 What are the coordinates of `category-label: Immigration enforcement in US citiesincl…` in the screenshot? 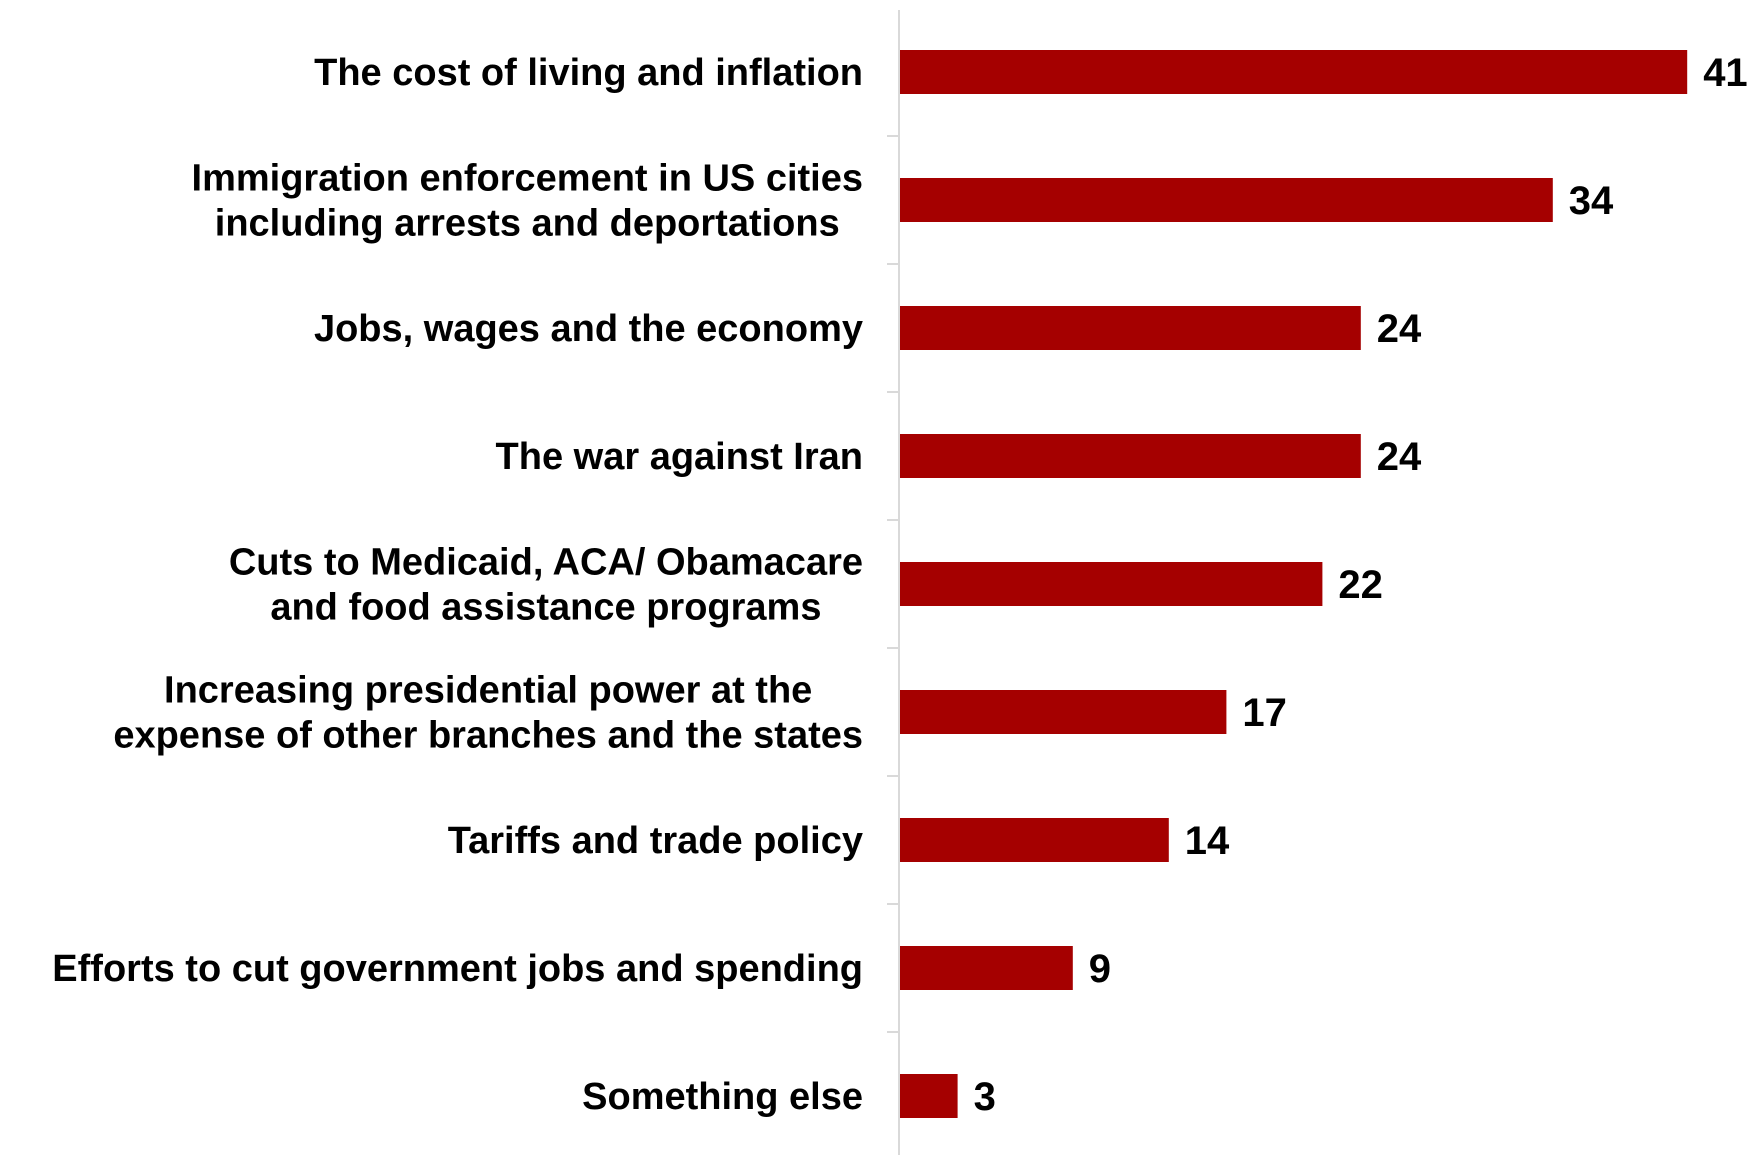 It's located at (527, 201).